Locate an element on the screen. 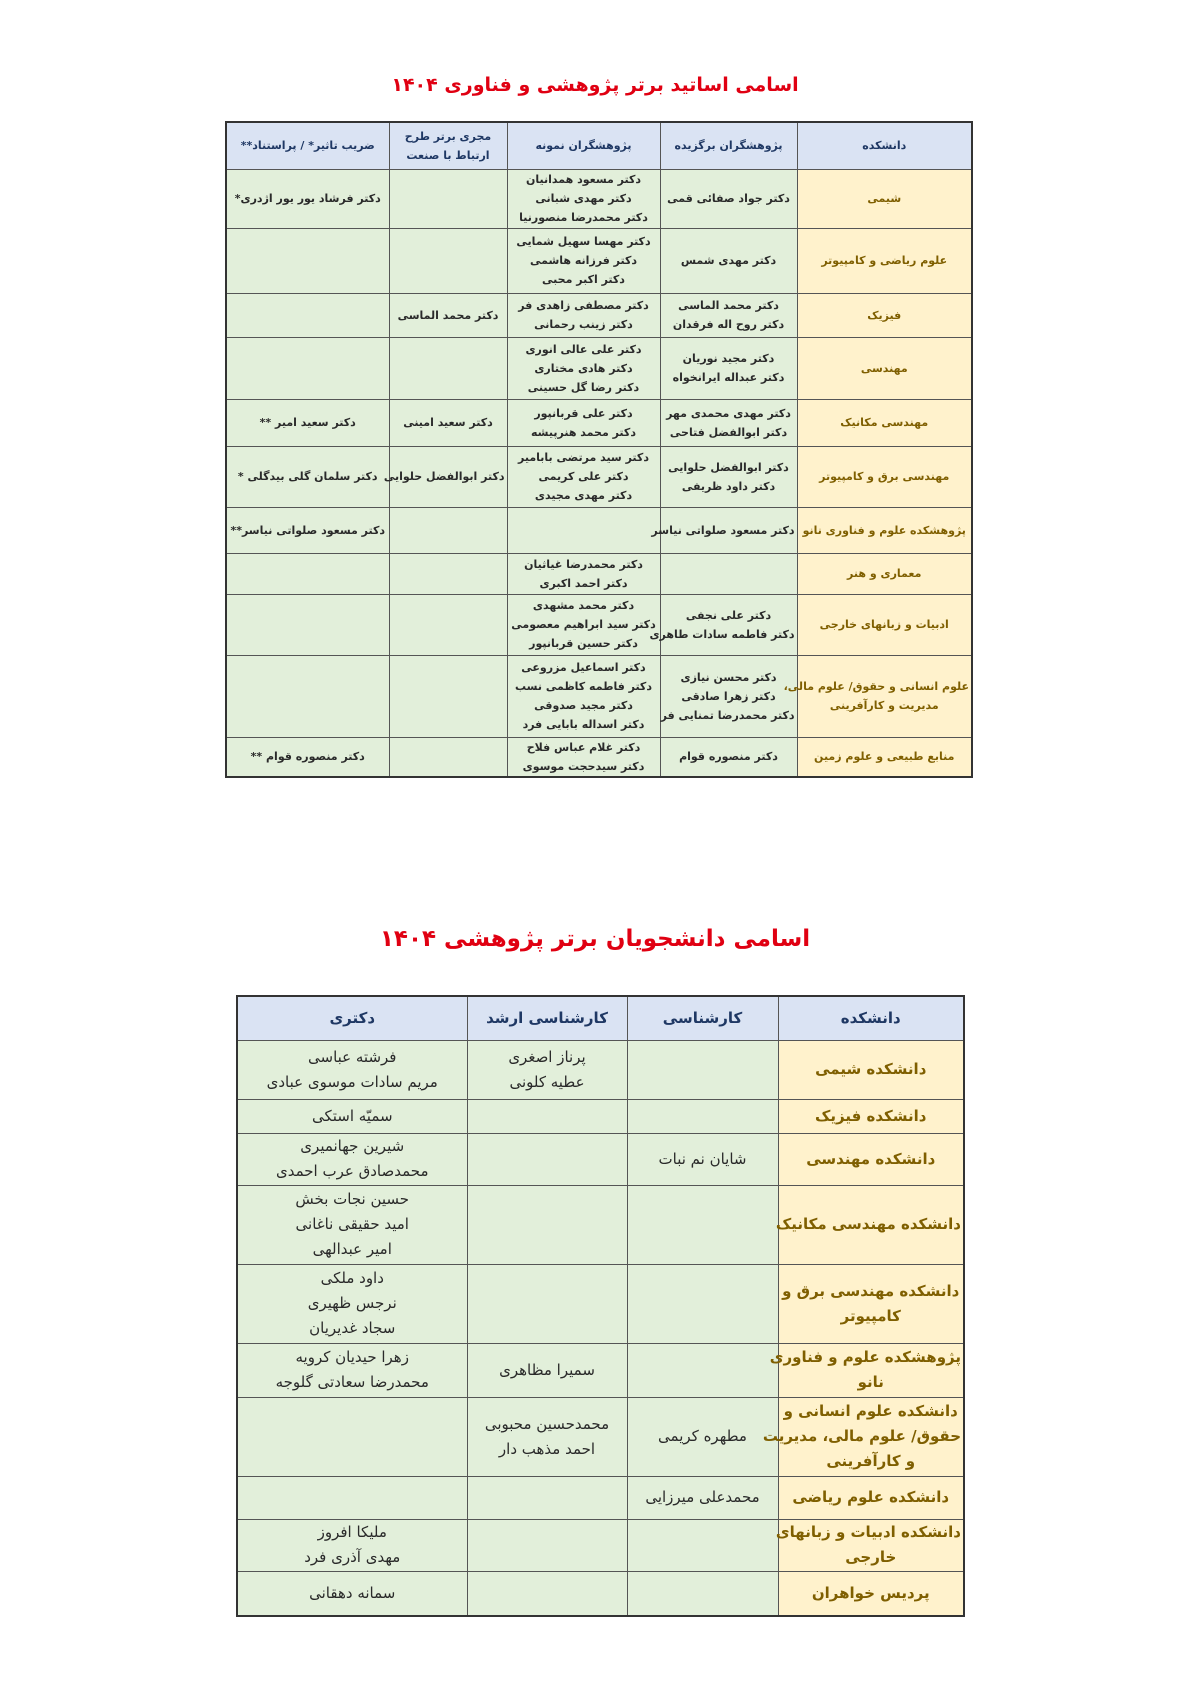  name-line: مهندسی برق و کامپیوتر is located at coordinates (884, 476).